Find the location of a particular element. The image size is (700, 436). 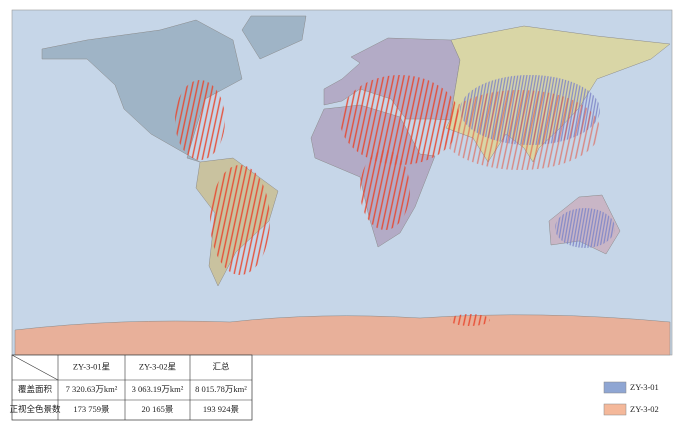

table-header: ZY-3-01星 is located at coordinates (91, 366).